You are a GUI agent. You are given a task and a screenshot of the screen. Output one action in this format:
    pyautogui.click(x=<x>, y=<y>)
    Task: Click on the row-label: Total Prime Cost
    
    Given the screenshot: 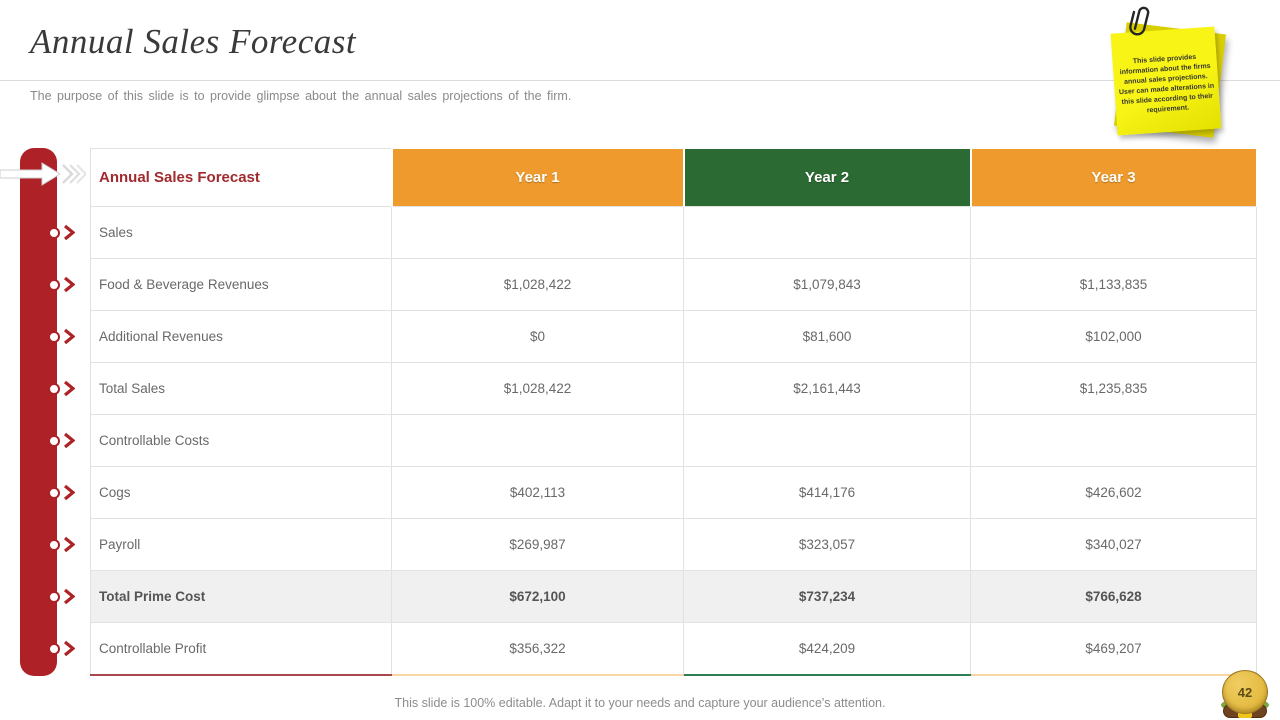 What is the action you would take?
    pyautogui.click(x=241, y=596)
    